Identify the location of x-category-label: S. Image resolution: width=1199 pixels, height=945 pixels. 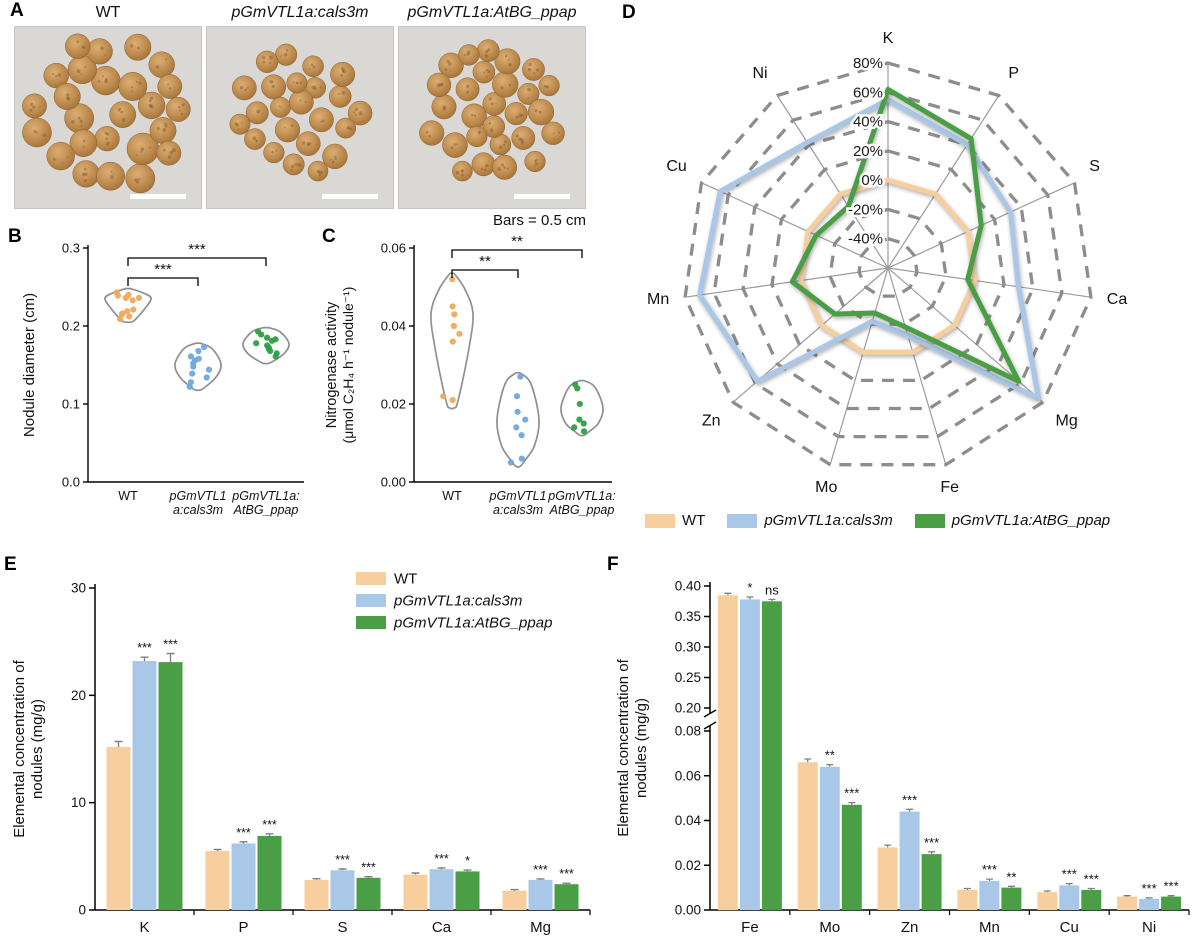
(342, 927).